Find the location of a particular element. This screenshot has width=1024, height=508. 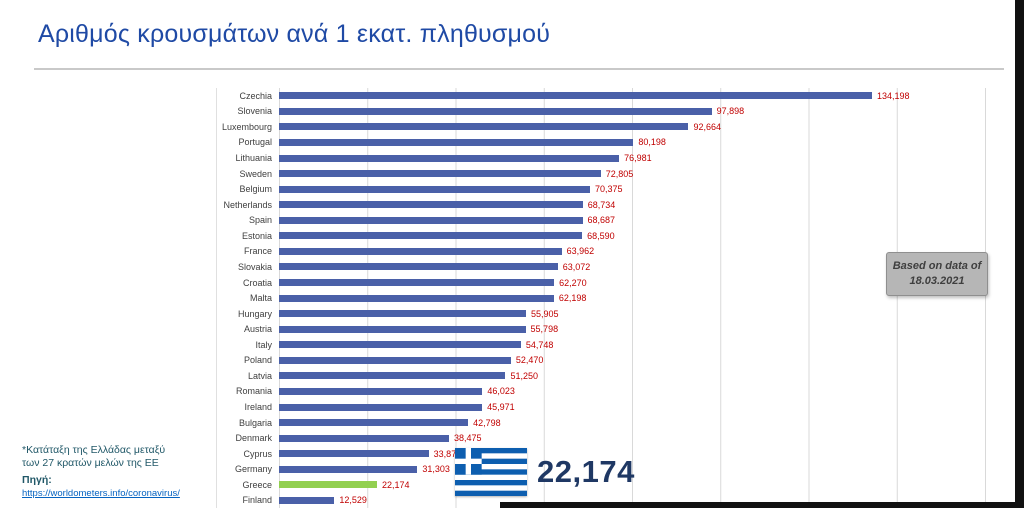

data-date-note: Based on data of 18.03.2021 is located at coordinates (937, 274).